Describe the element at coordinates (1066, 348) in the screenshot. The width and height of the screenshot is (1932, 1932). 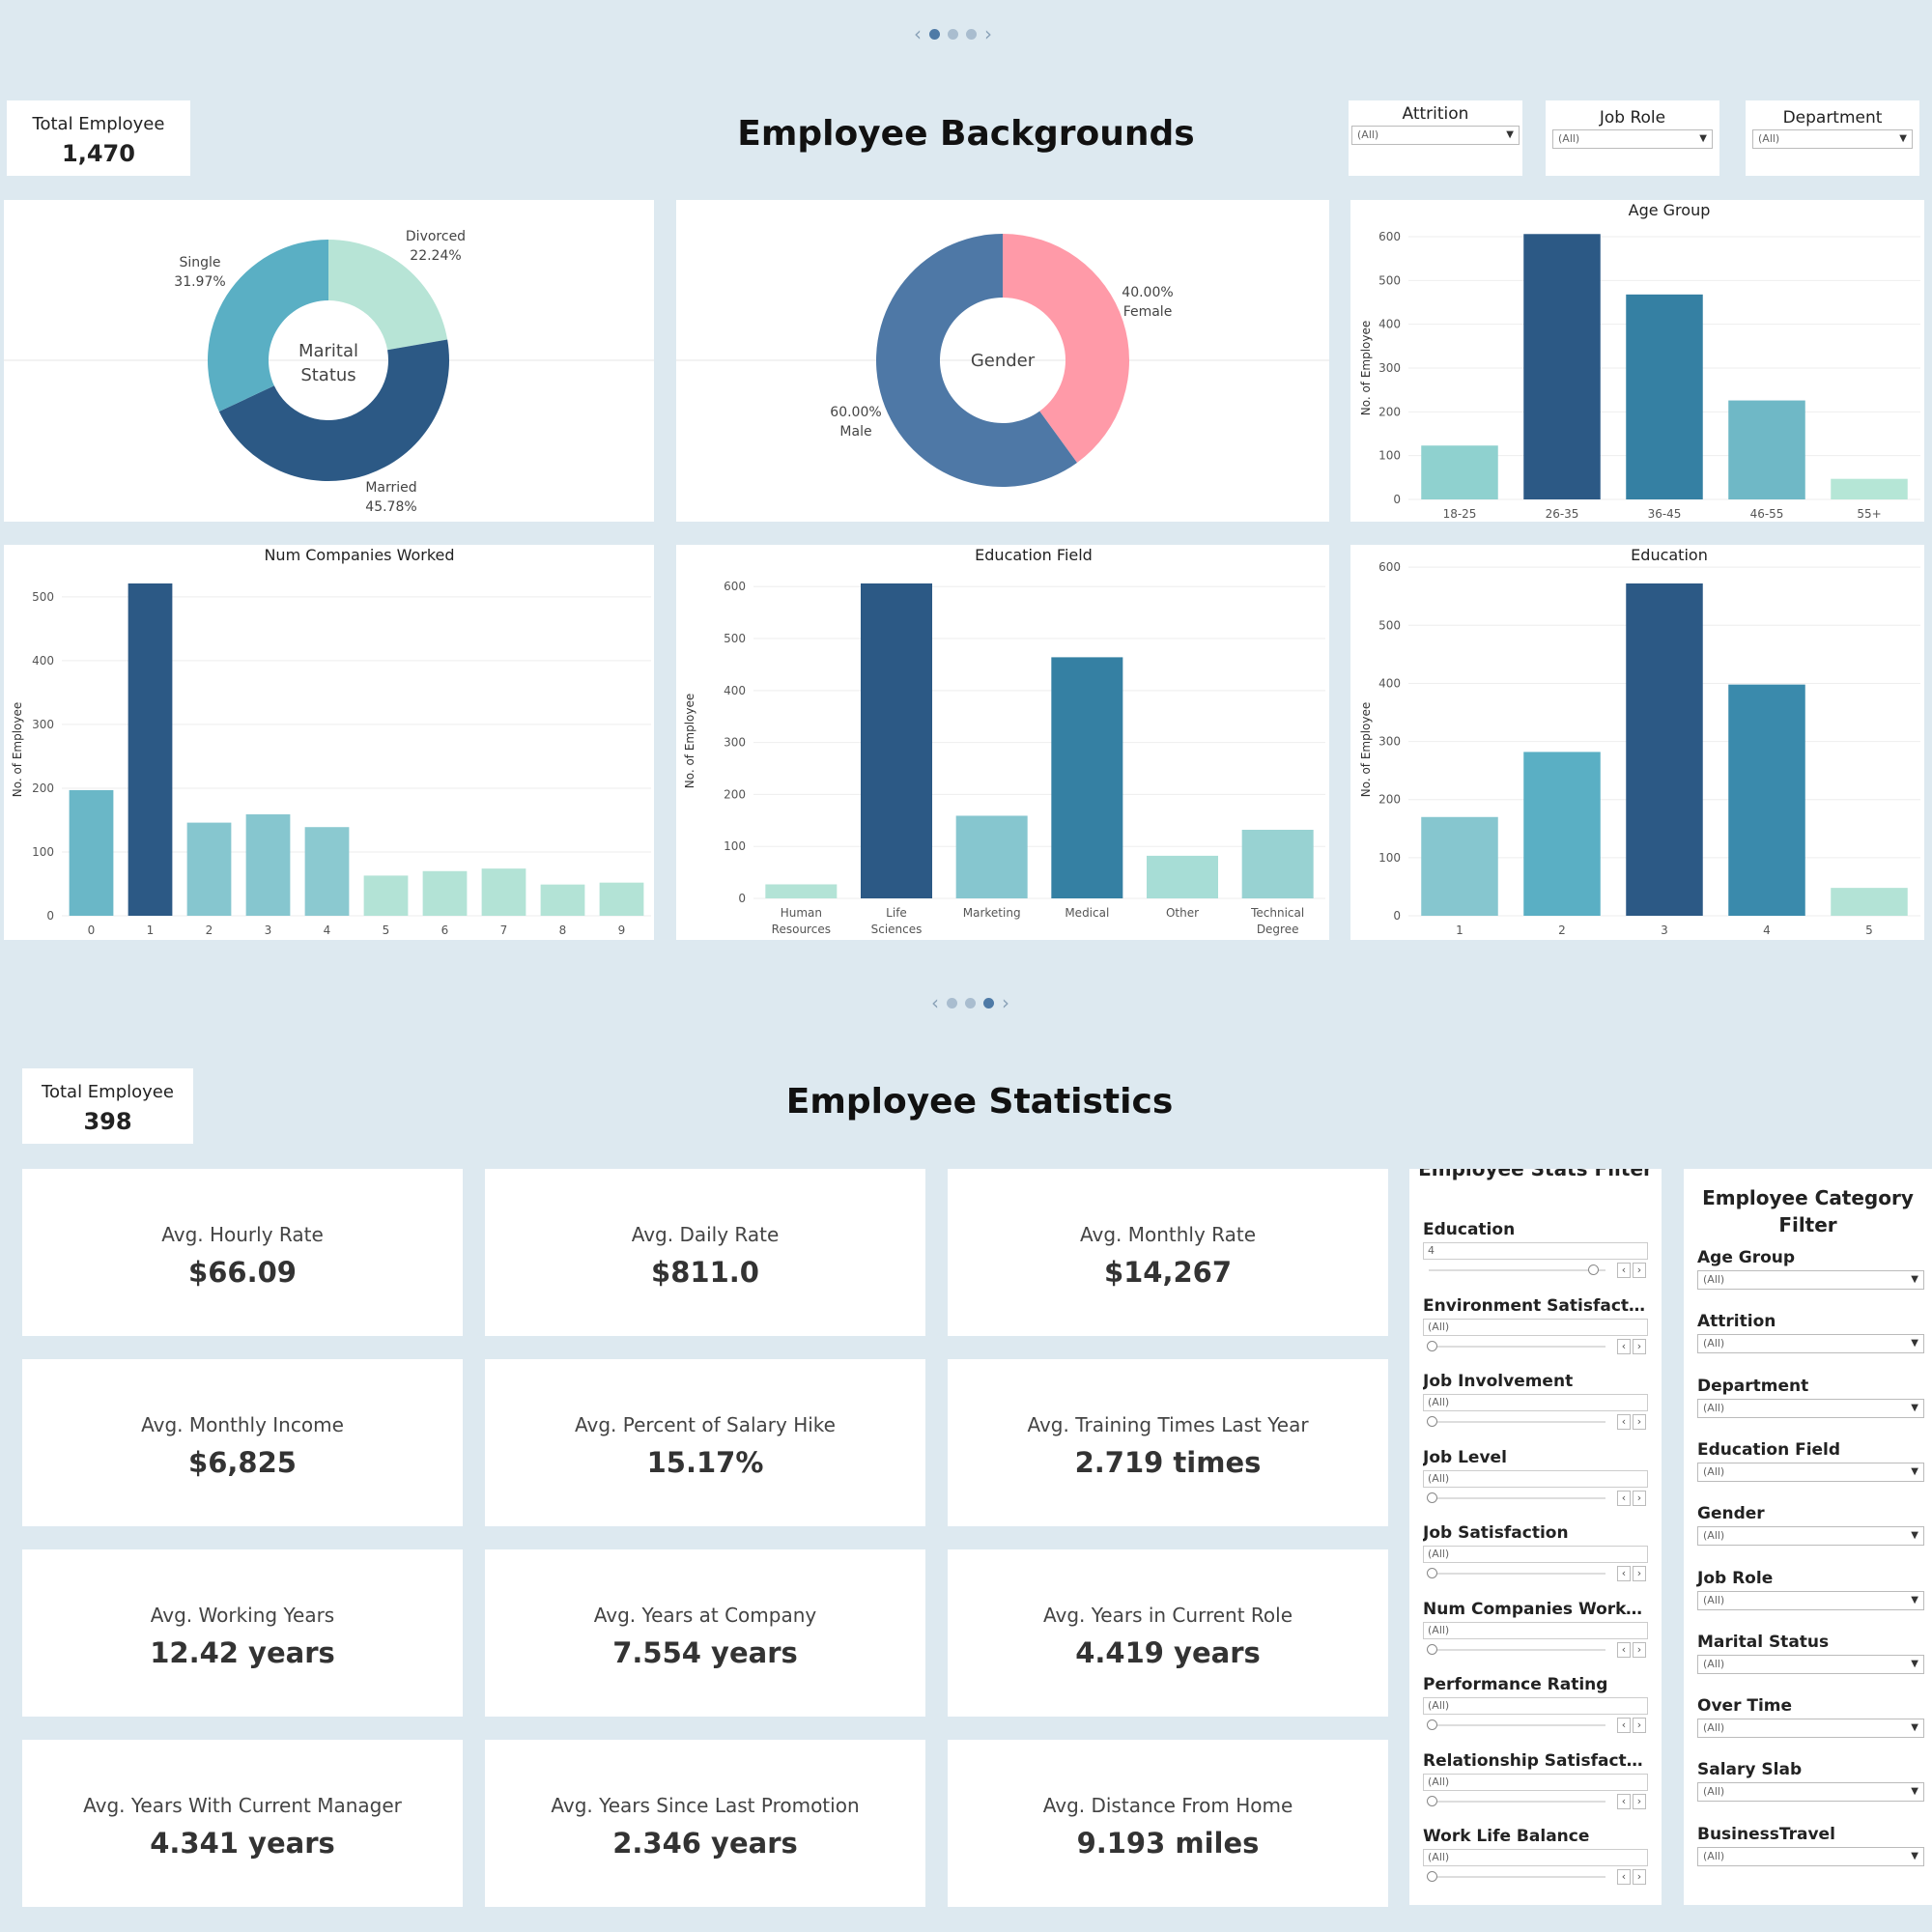
I see `slice-female` at that location.